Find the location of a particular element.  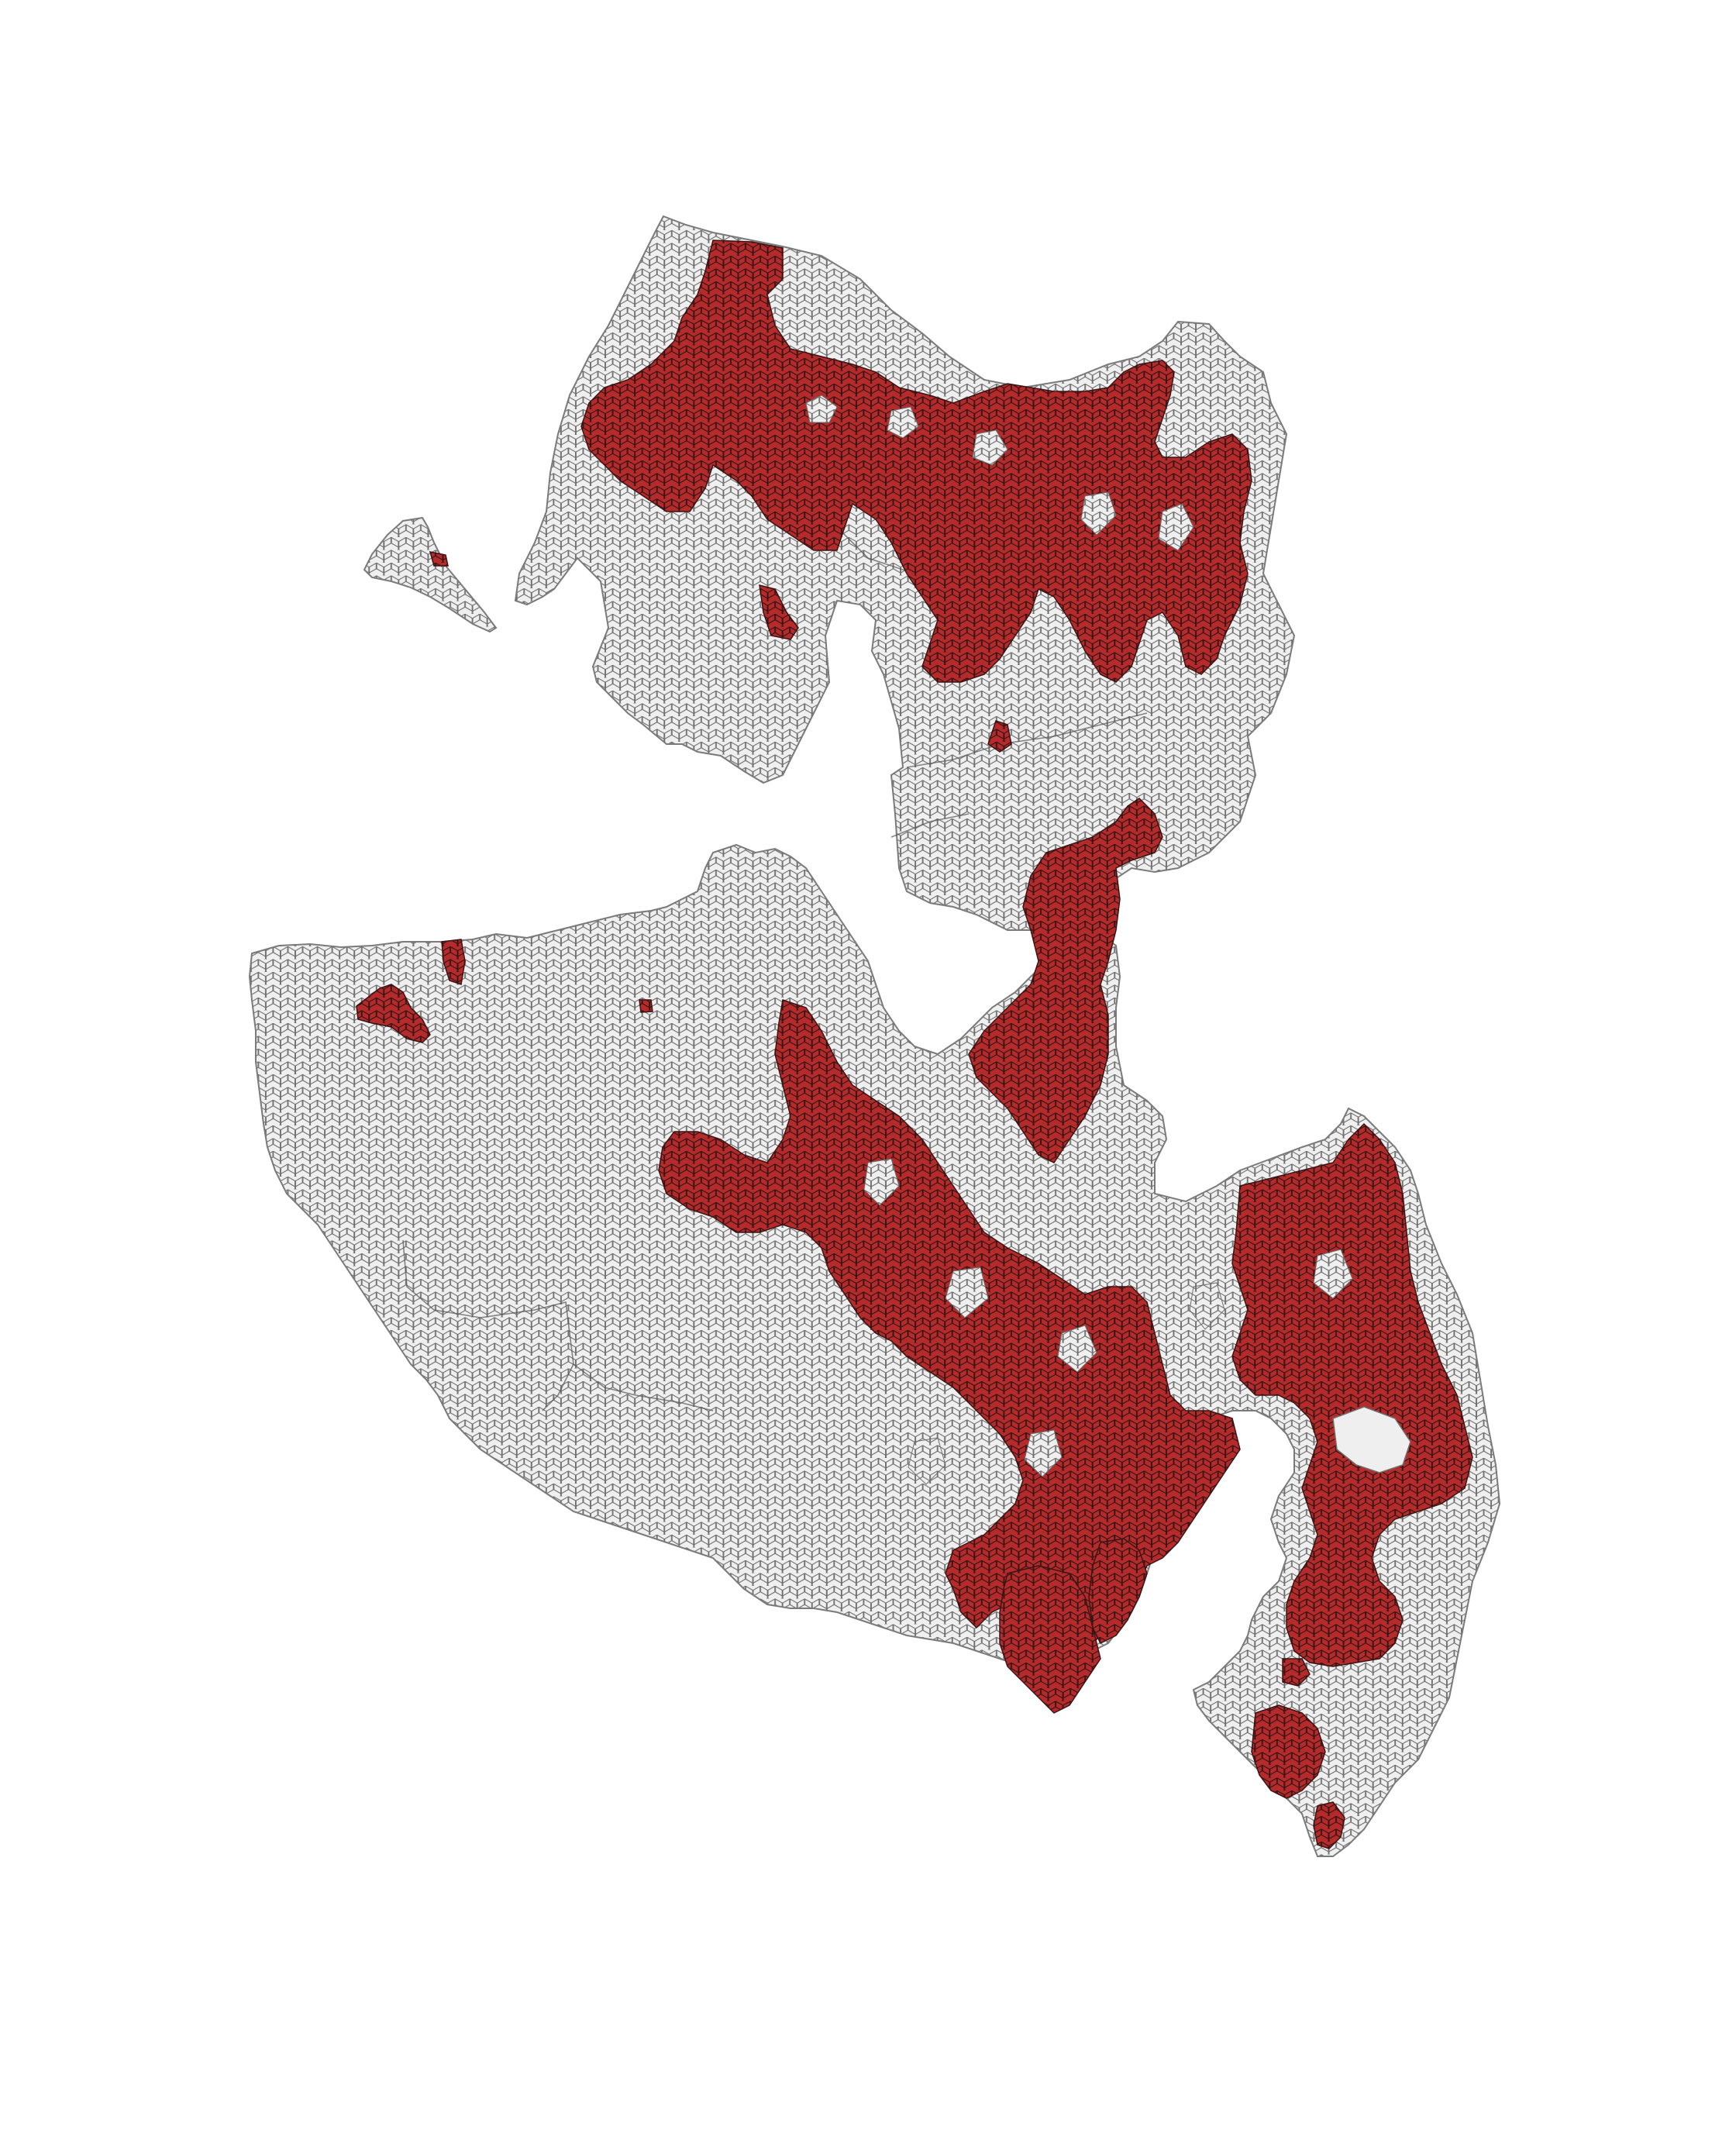

highlight-east-inner-gap-fill is located at coordinates (1371, 1439).